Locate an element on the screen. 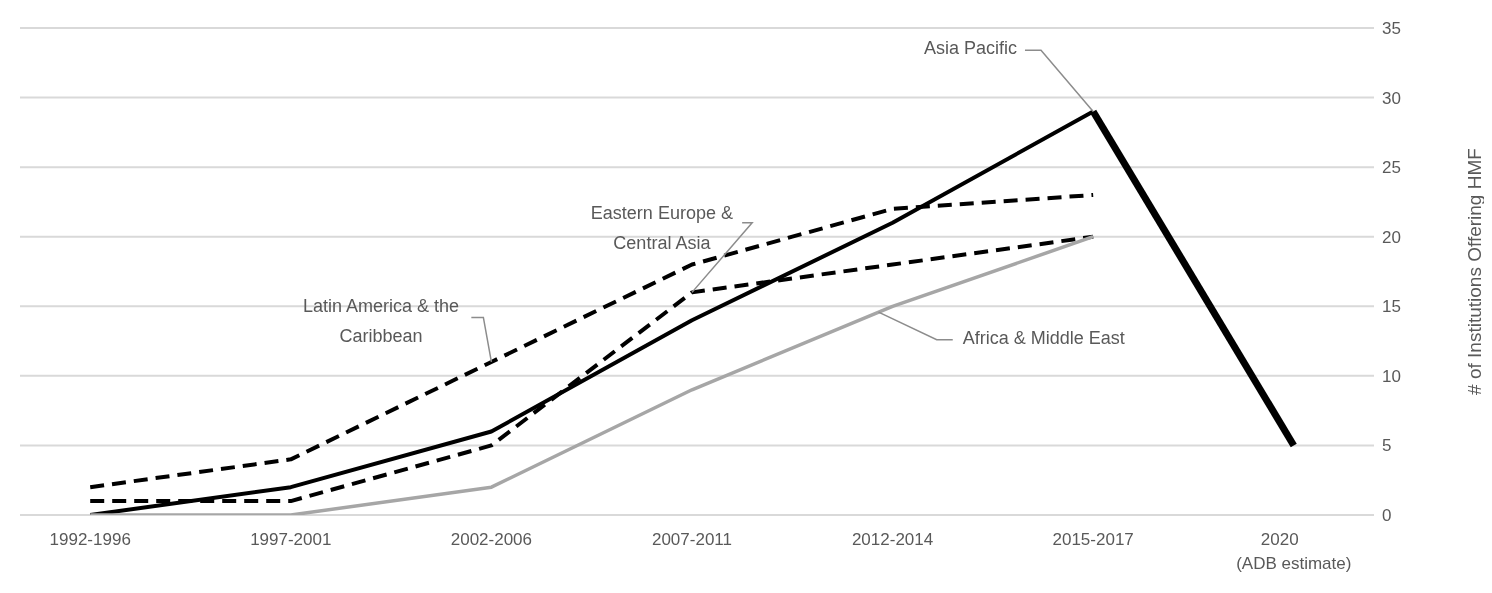 The height and width of the screenshot is (593, 1492). y-tick-label: 5 is located at coordinates (1387, 446).